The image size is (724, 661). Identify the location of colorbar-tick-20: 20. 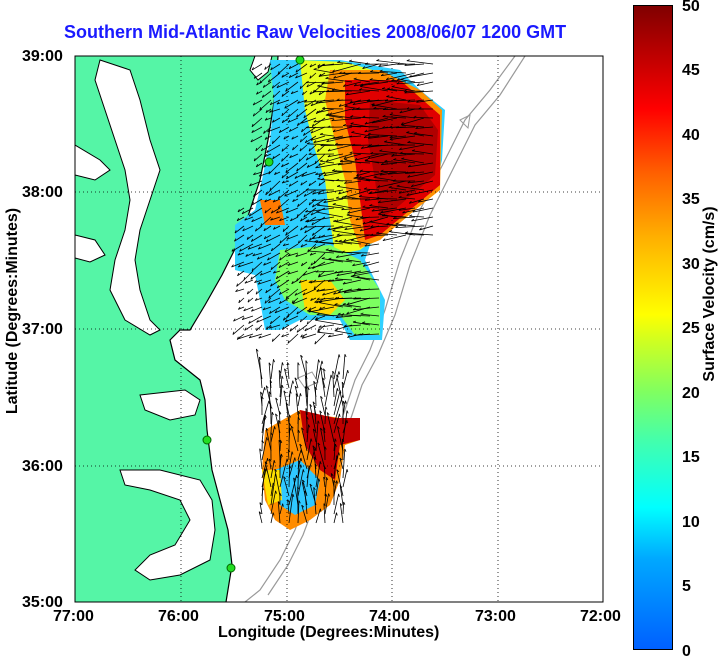
(691, 394).